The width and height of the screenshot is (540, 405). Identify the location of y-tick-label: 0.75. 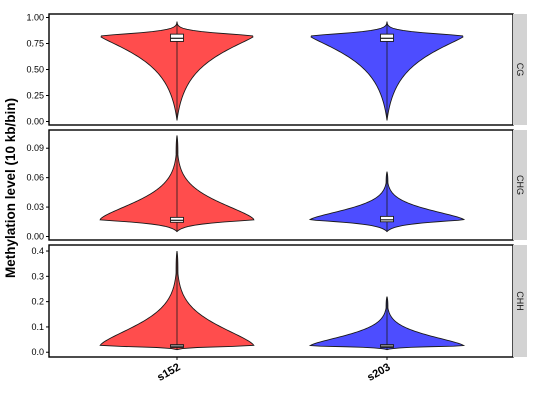
(35, 44).